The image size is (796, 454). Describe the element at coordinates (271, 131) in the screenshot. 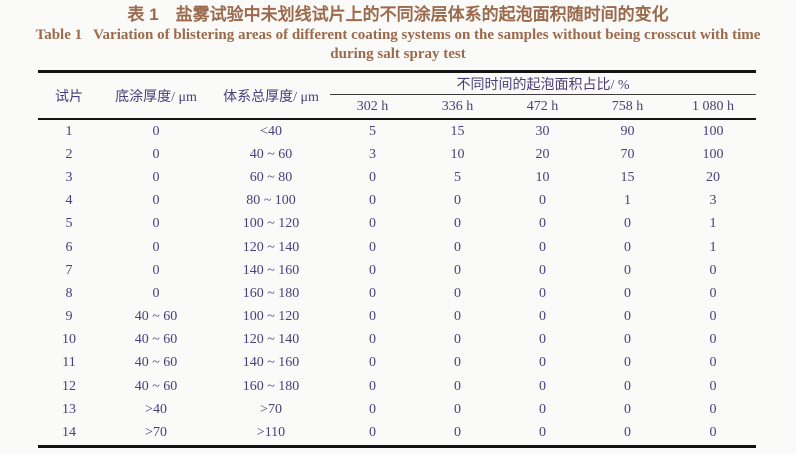

I see `cell-total-thickness: <40` at that location.